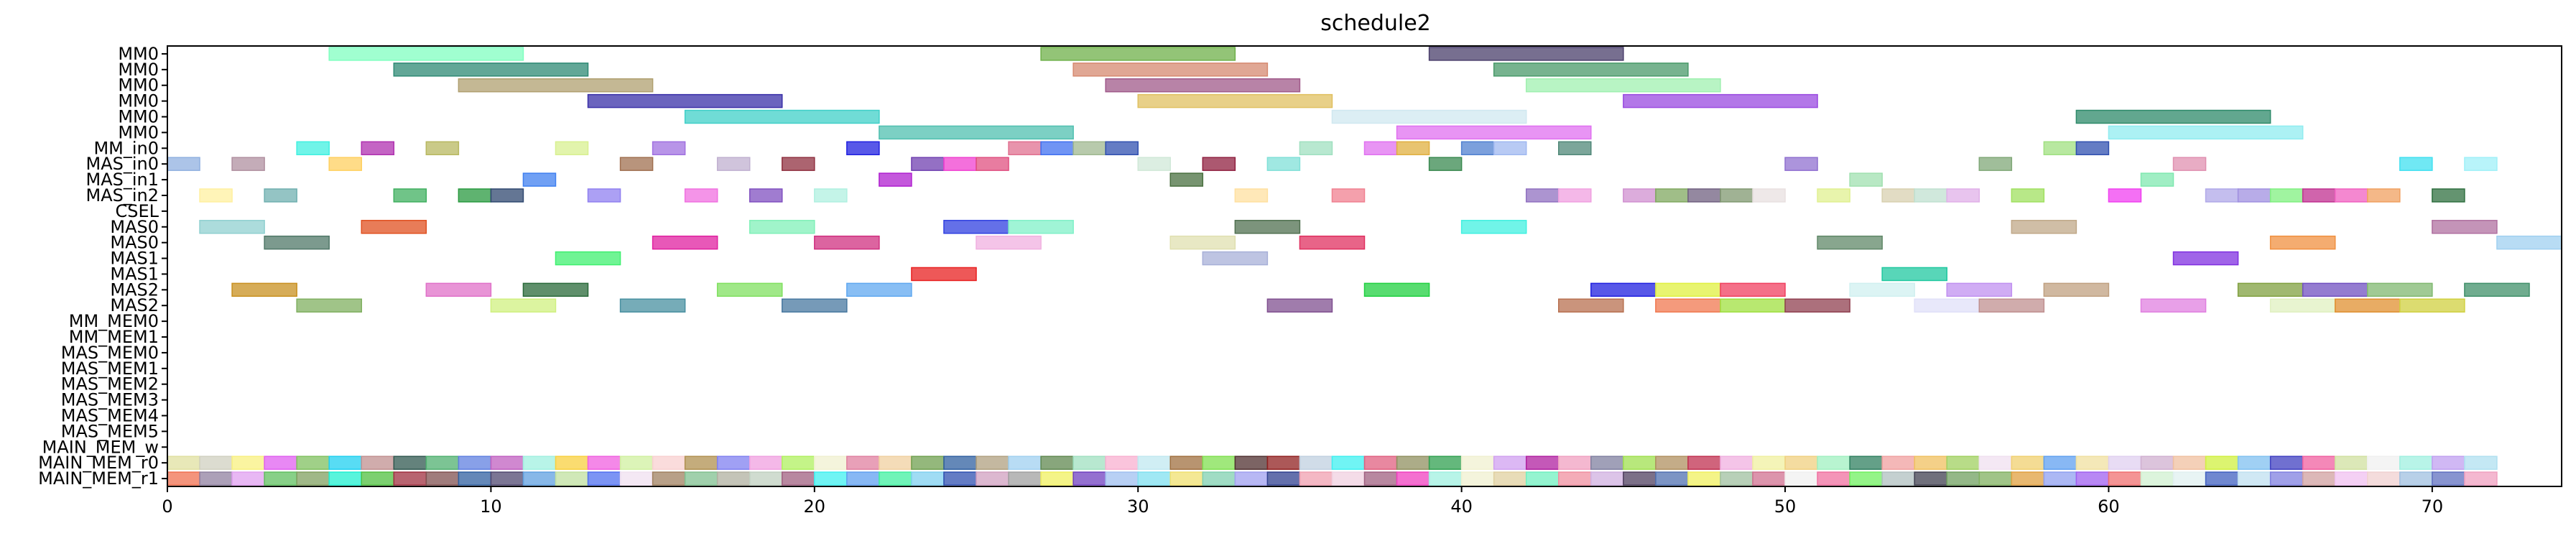 Image resolution: width=2576 pixels, height=536 pixels. I want to click on y-tick-label: CSEL, so click(137, 211).